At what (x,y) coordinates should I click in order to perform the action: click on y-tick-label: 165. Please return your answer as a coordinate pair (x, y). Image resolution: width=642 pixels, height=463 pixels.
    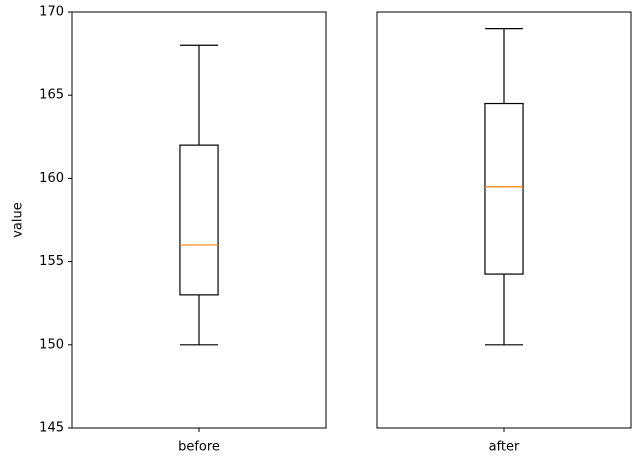
    Looking at the image, I should click on (51, 95).